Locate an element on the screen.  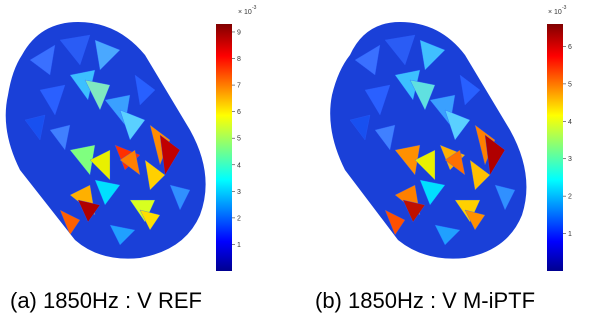
caption-a: (a) 1850Hz : V REF is located at coordinates (106, 300).